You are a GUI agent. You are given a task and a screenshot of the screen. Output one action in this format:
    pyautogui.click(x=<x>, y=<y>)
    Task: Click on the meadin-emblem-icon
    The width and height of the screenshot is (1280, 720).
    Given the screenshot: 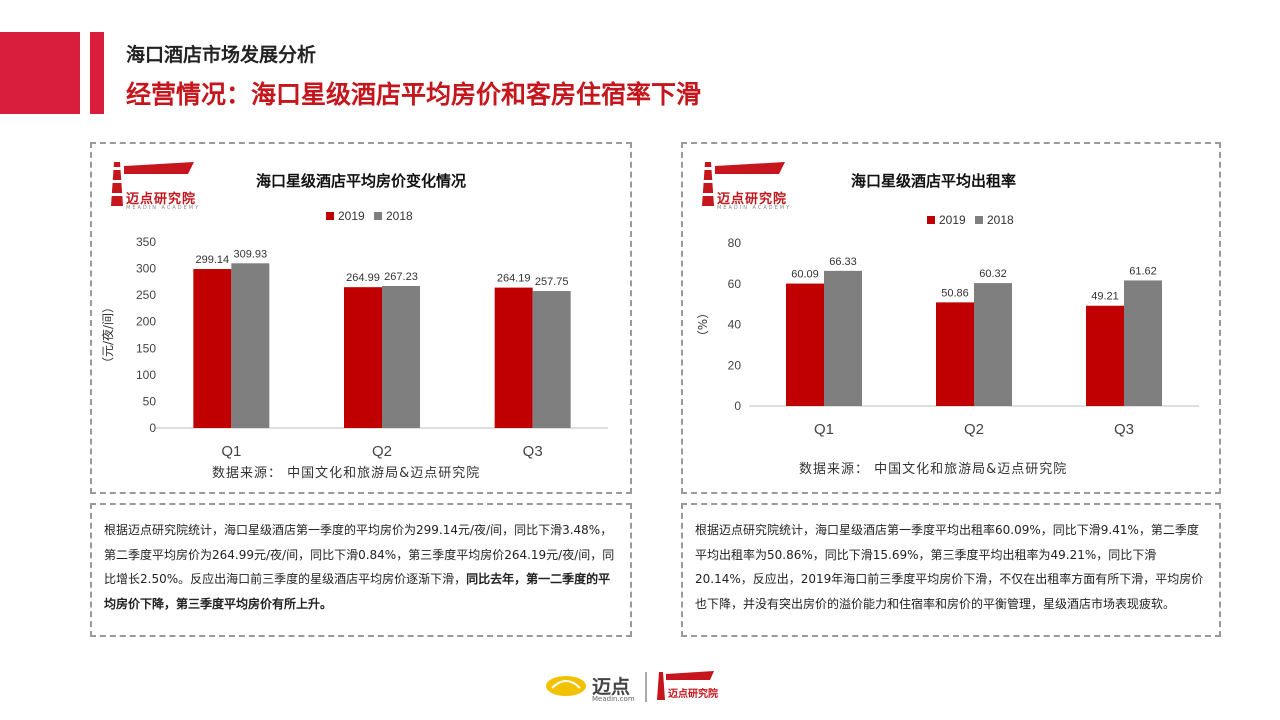 What is the action you would take?
    pyautogui.click(x=566, y=686)
    